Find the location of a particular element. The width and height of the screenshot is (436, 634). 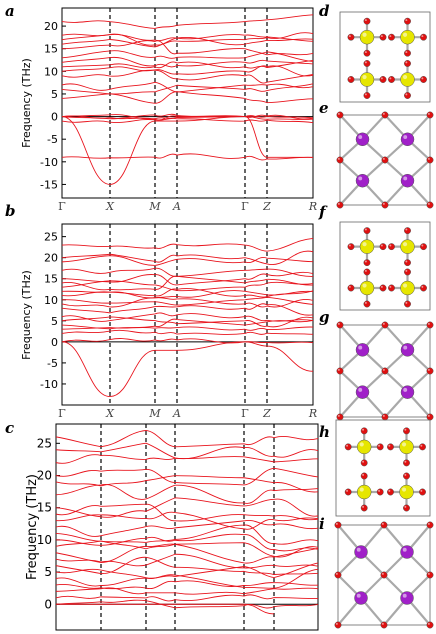

y-axis-label: Frequency (THz) is located at coordinates (26, 315).